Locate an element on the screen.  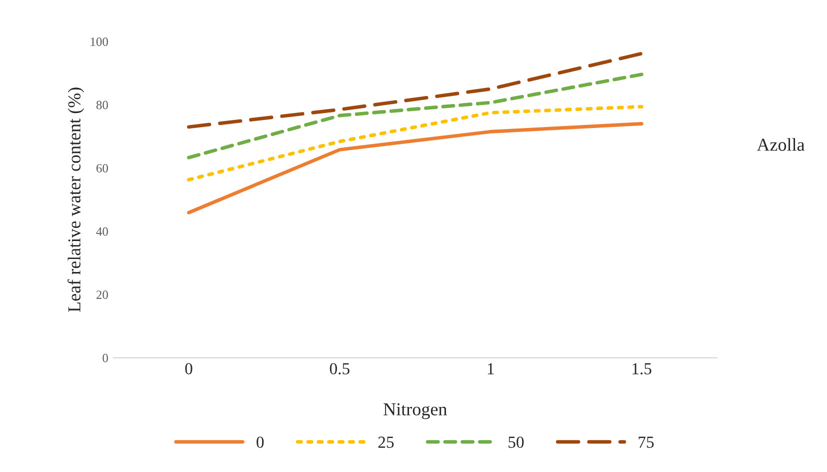
y-tick-label: 80 is located at coordinates (102, 105).